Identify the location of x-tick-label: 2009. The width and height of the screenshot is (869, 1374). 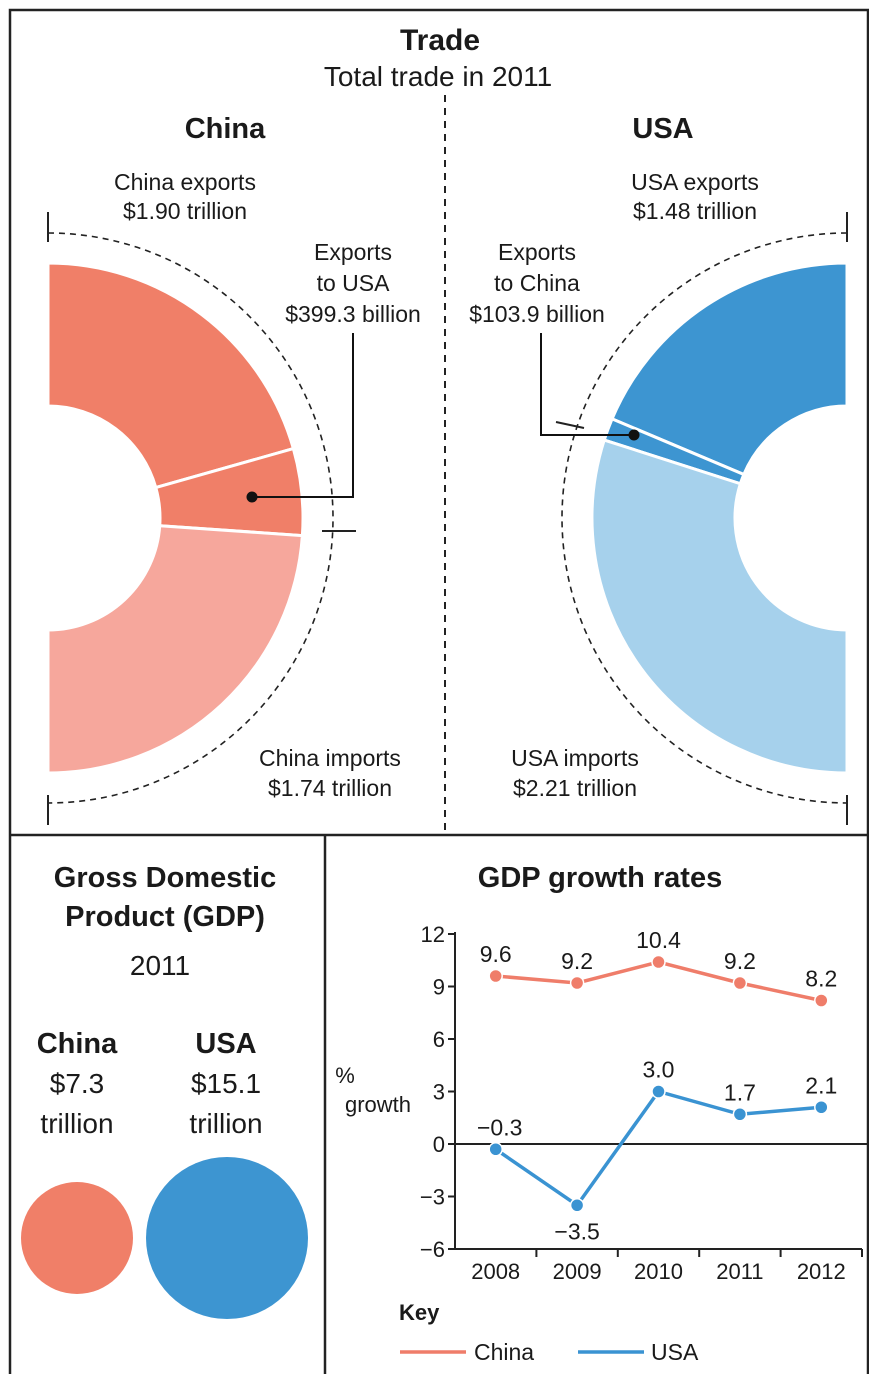
(577, 1271).